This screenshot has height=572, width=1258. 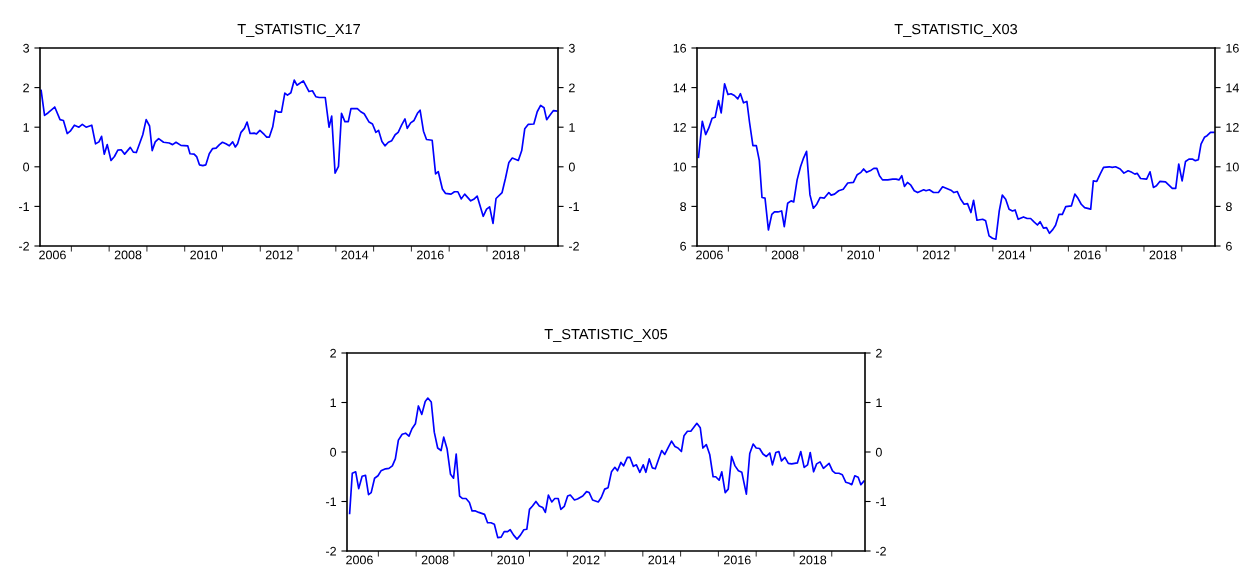 I want to click on chart-title: T_STATISTIC_X03, so click(x=956, y=30).